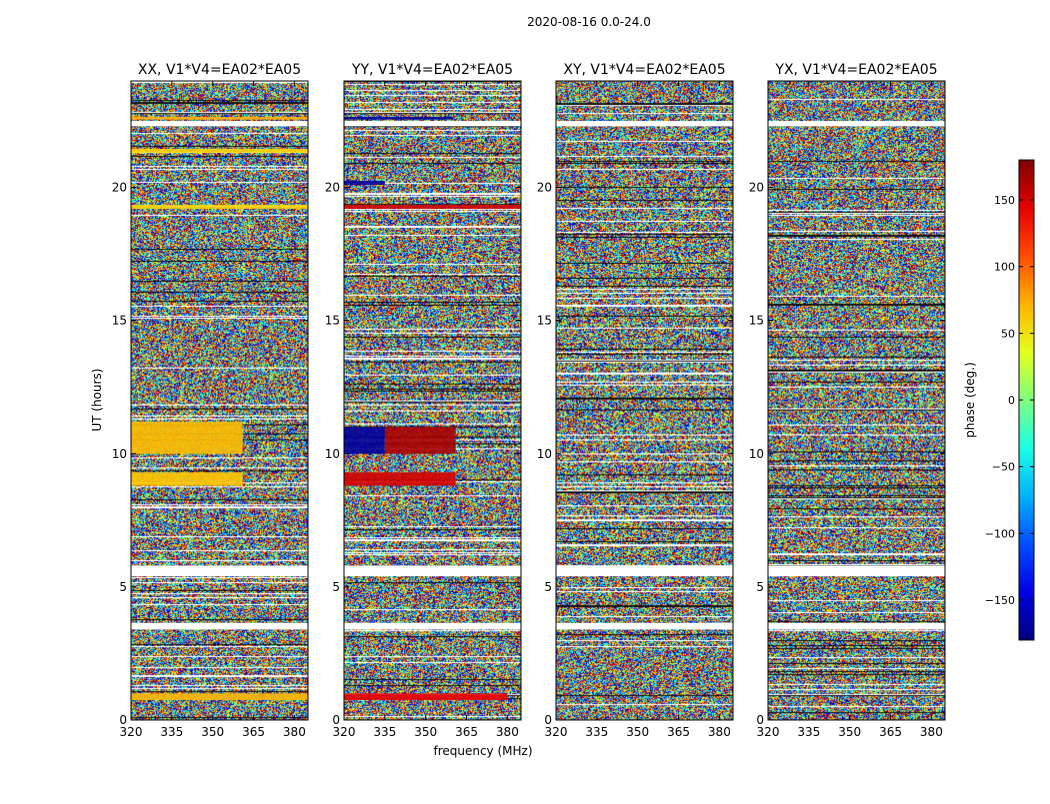 This screenshot has height=804, width=1050. Describe the element at coordinates (970, 400) in the screenshot. I see `colorbar-label: phase (deg.)` at that location.